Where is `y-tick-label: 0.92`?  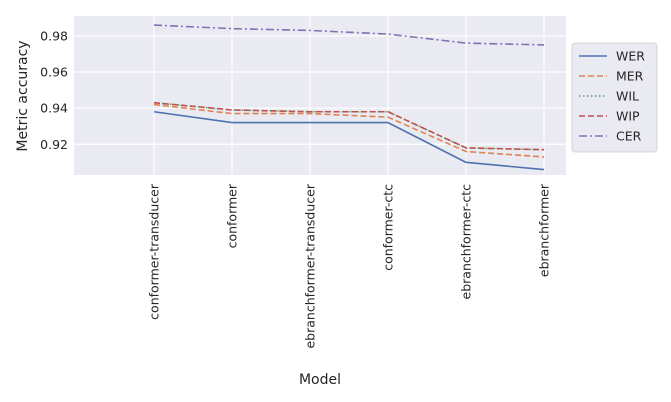 y-tick-label: 0.92 is located at coordinates (54, 144).